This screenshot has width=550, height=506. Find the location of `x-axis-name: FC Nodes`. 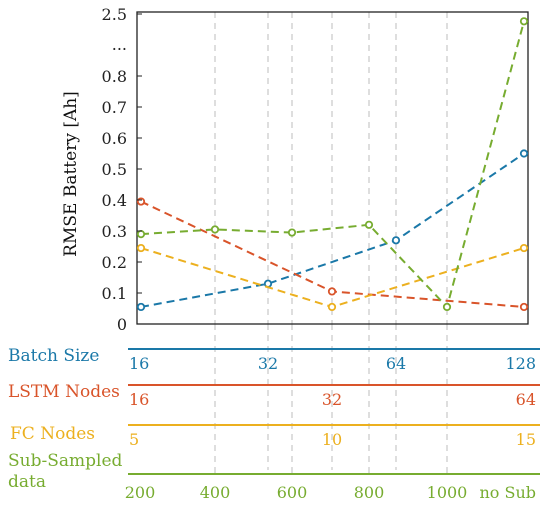

x-axis-name: FC Nodes is located at coordinates (52, 434).